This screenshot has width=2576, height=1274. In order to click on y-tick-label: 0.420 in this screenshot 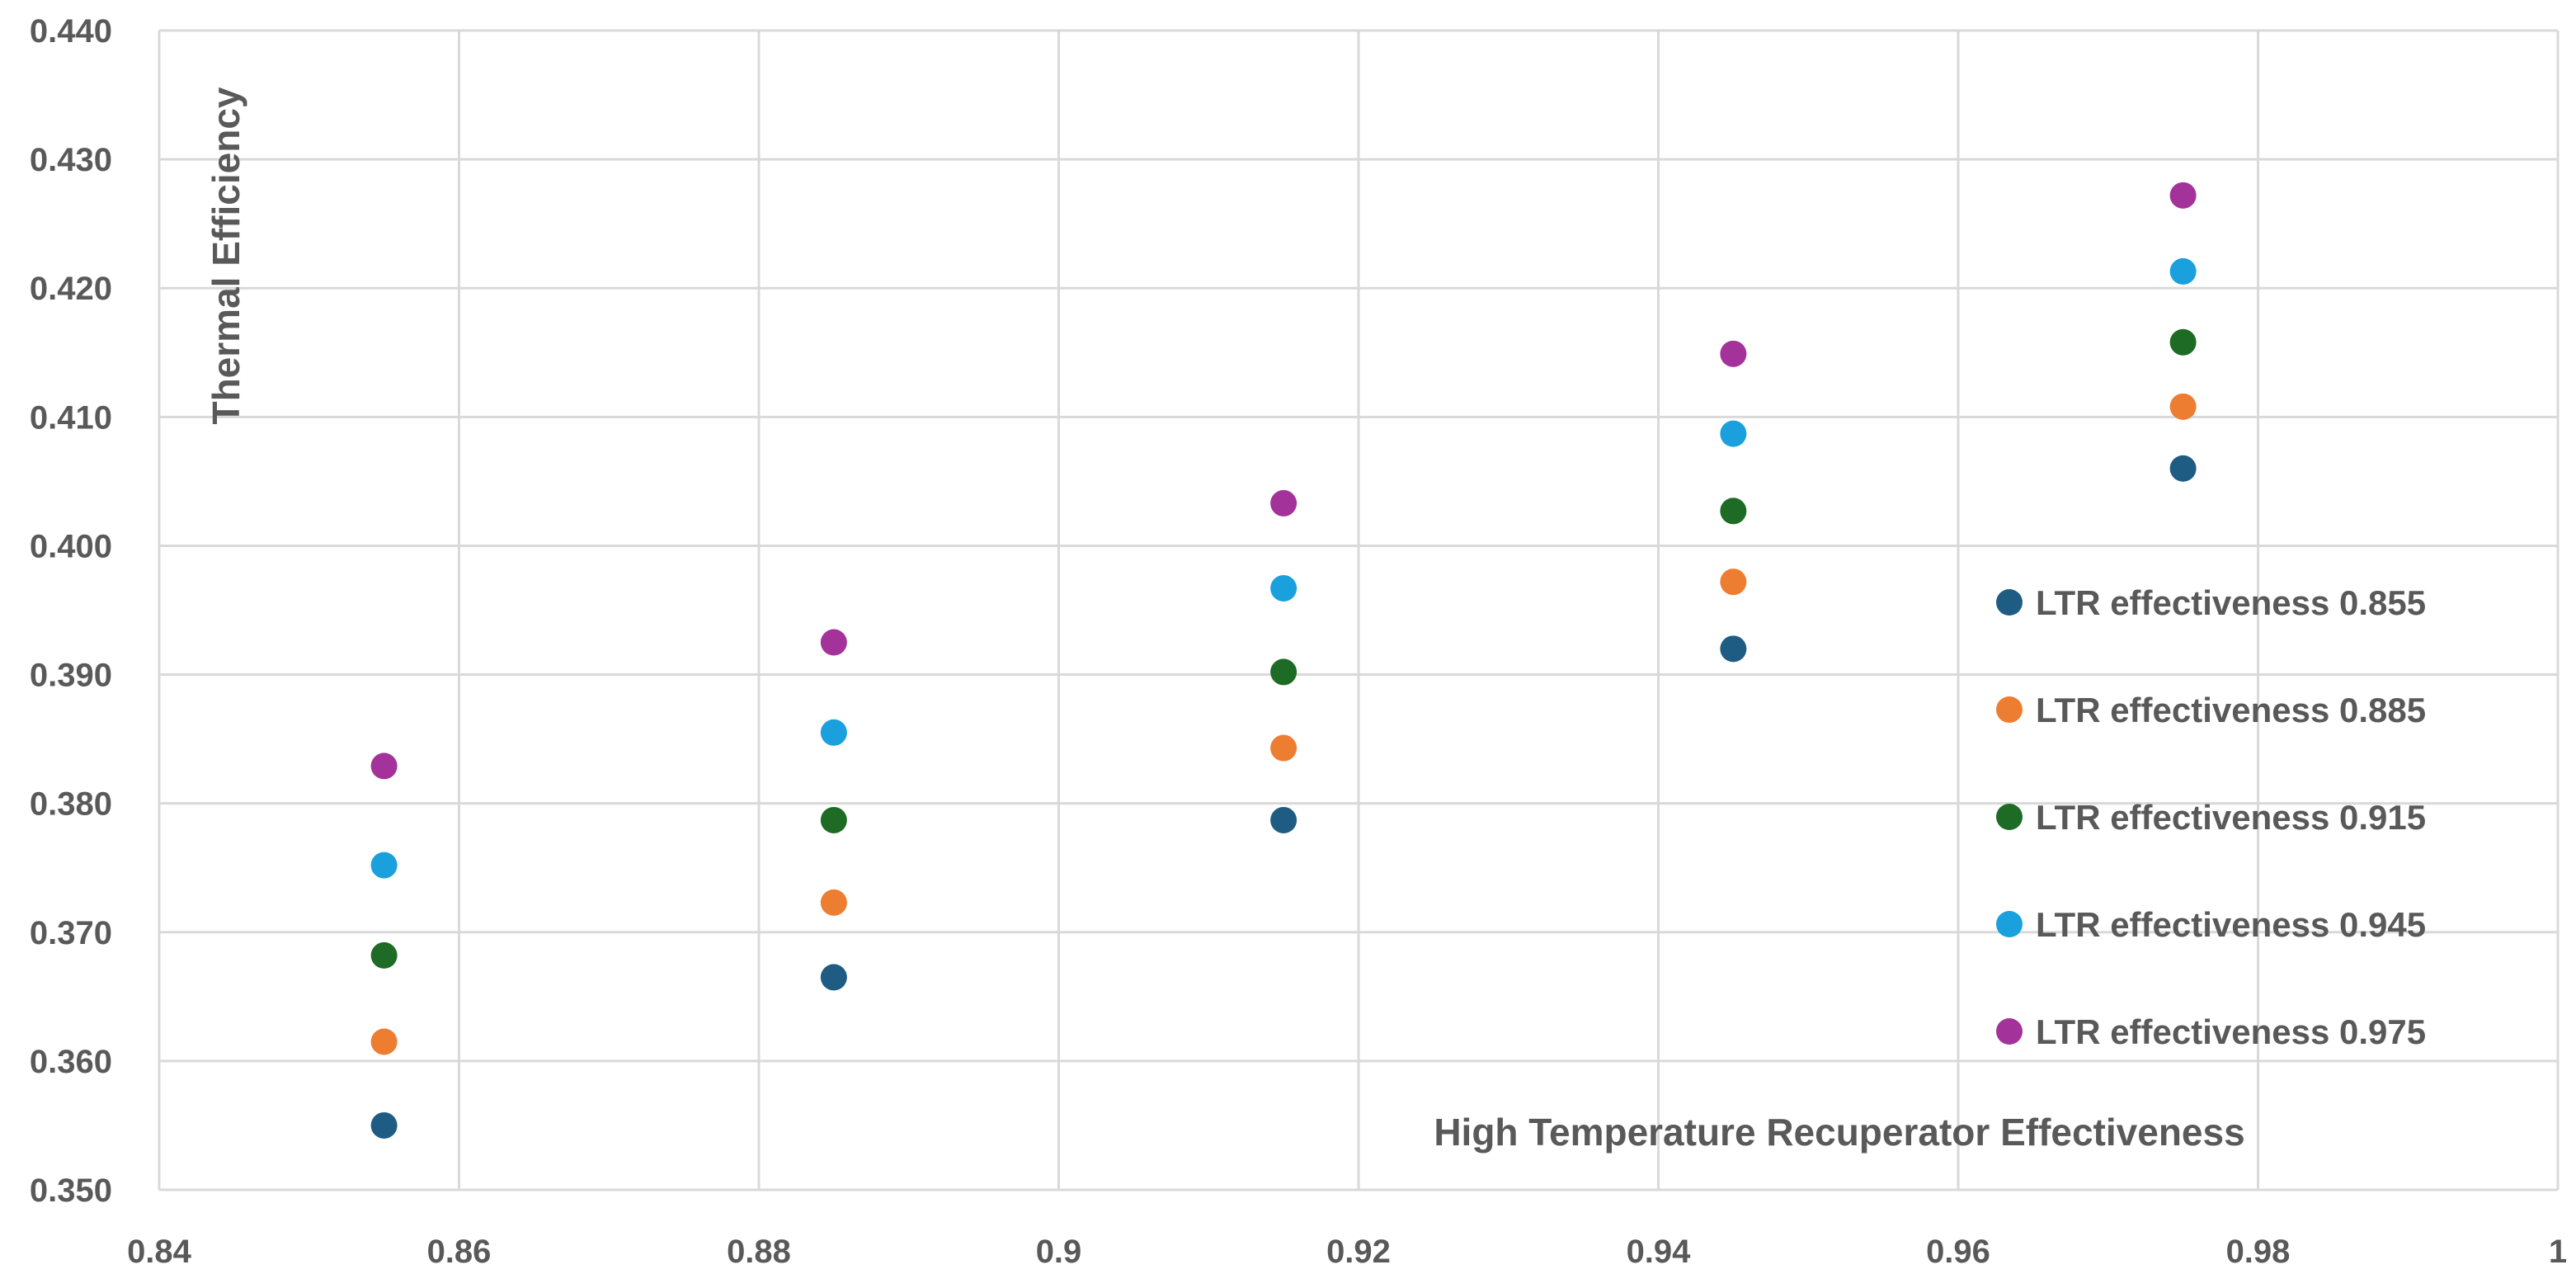, I will do `click(71, 289)`.